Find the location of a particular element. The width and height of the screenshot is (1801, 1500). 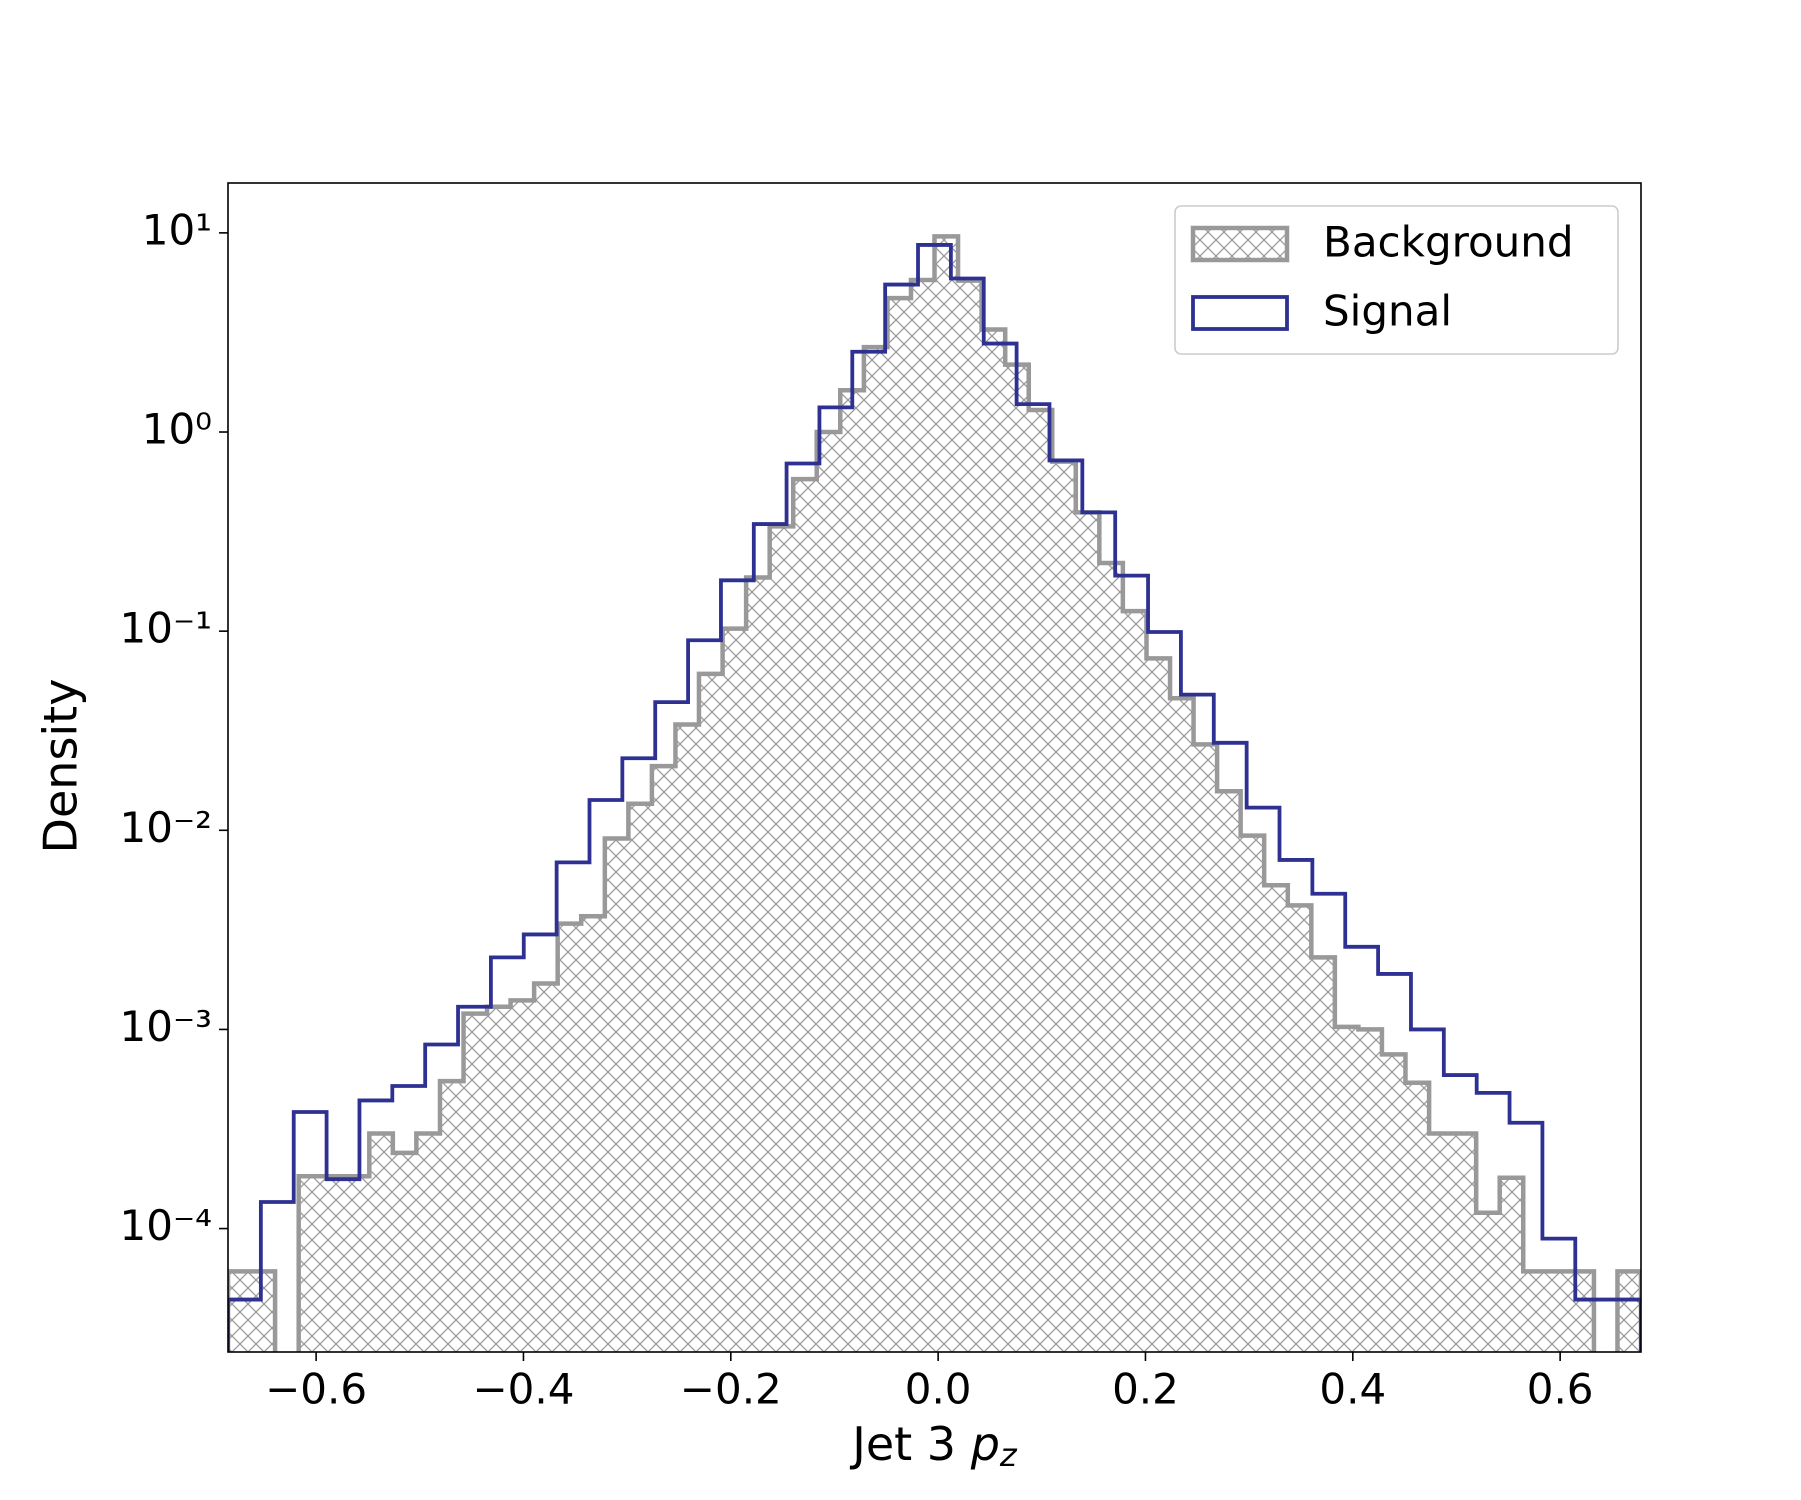

y-axis-label: Density is located at coordinates (61, 766).